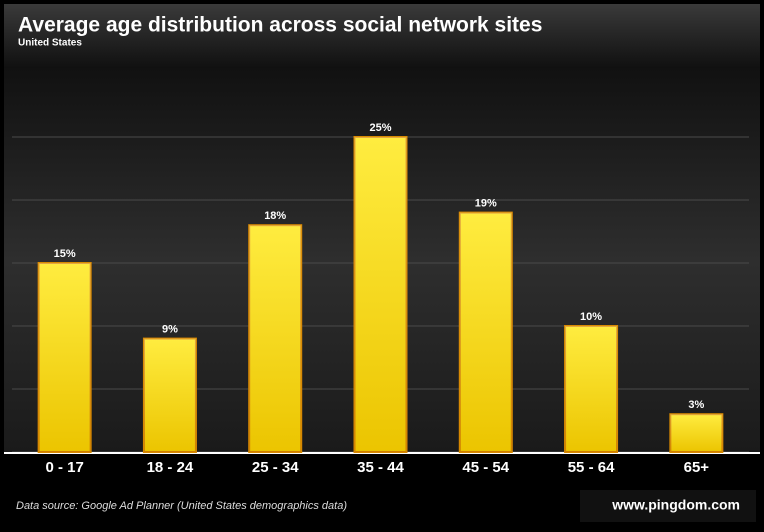  Describe the element at coordinates (170, 330) in the screenshot. I see `value-label: 9%` at that location.